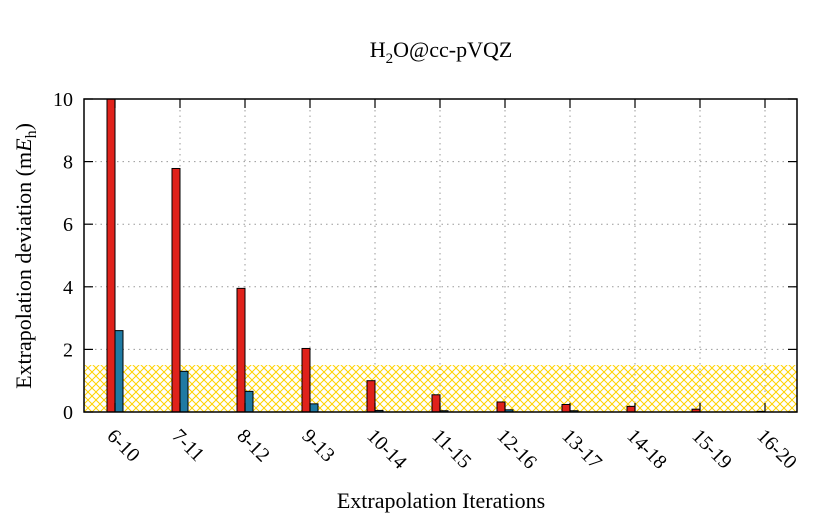 The height and width of the screenshot is (519, 830). What do you see at coordinates (252, 445) in the screenshot?
I see `x-tick-label: 8-12` at bounding box center [252, 445].